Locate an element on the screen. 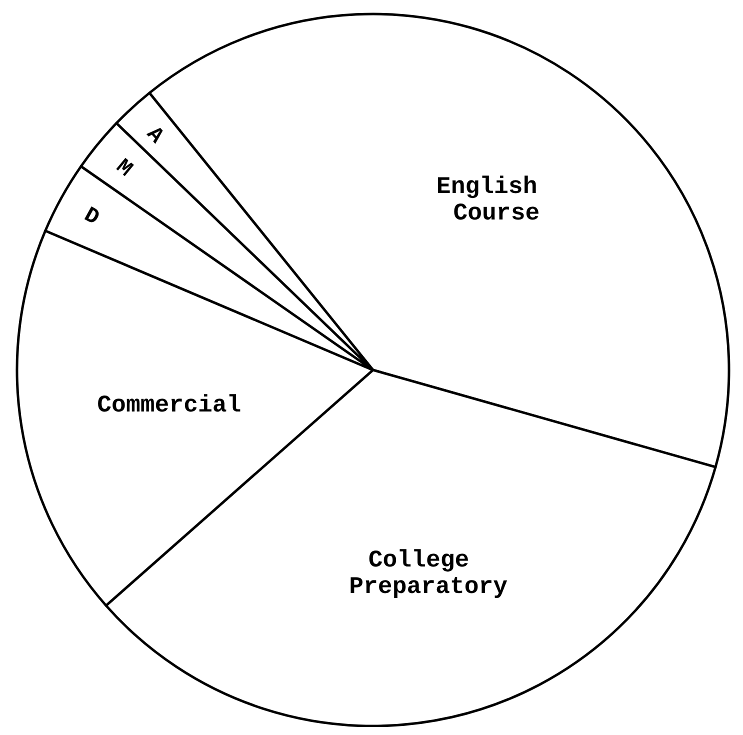 This screenshot has height=735, width=743. slice-label: College Preparatory is located at coordinates (428, 574).